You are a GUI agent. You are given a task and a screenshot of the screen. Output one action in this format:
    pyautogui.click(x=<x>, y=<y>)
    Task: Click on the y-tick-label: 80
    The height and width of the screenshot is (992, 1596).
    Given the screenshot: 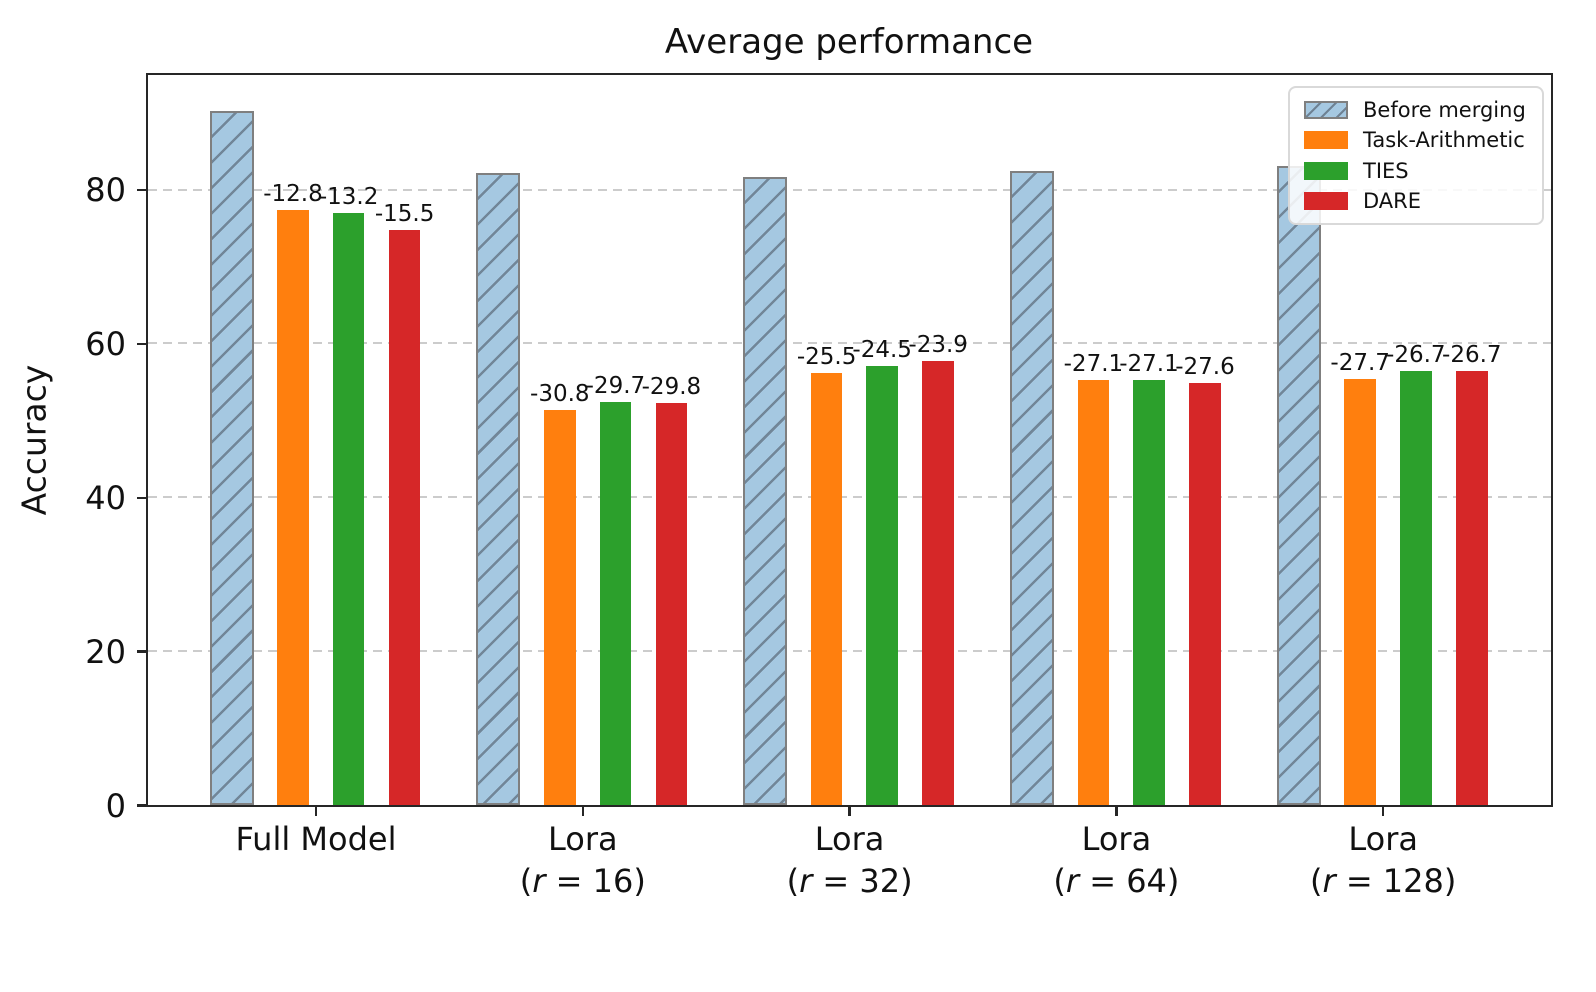 What is the action you would take?
    pyautogui.click(x=105, y=190)
    